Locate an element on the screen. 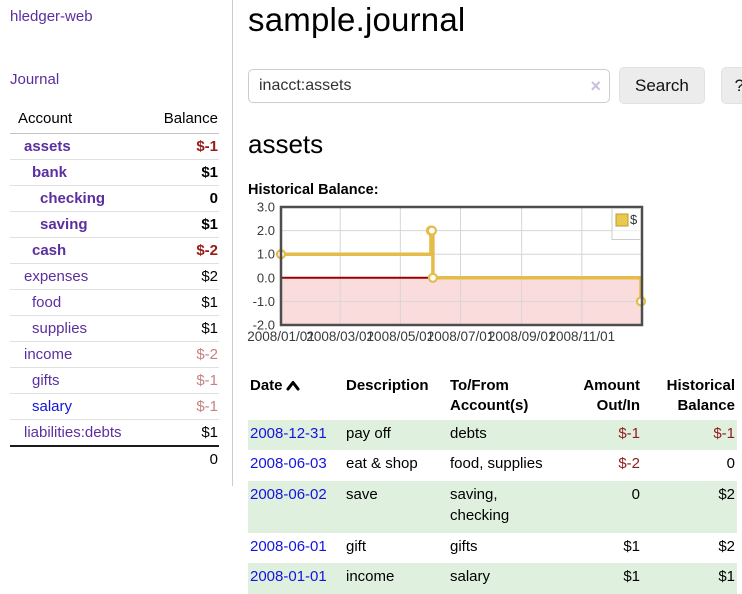  transaction-description: income is located at coordinates (370, 577).